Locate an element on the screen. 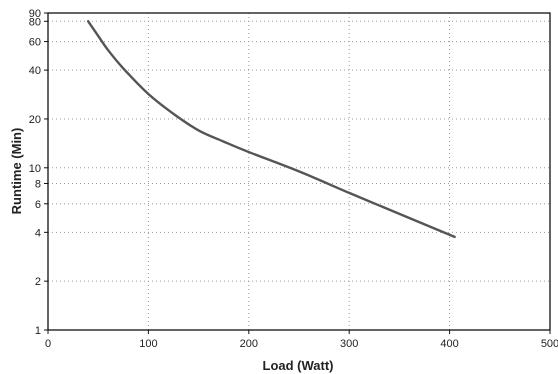 This screenshot has height=374, width=558. x-tick-label: 200 is located at coordinates (249, 344).